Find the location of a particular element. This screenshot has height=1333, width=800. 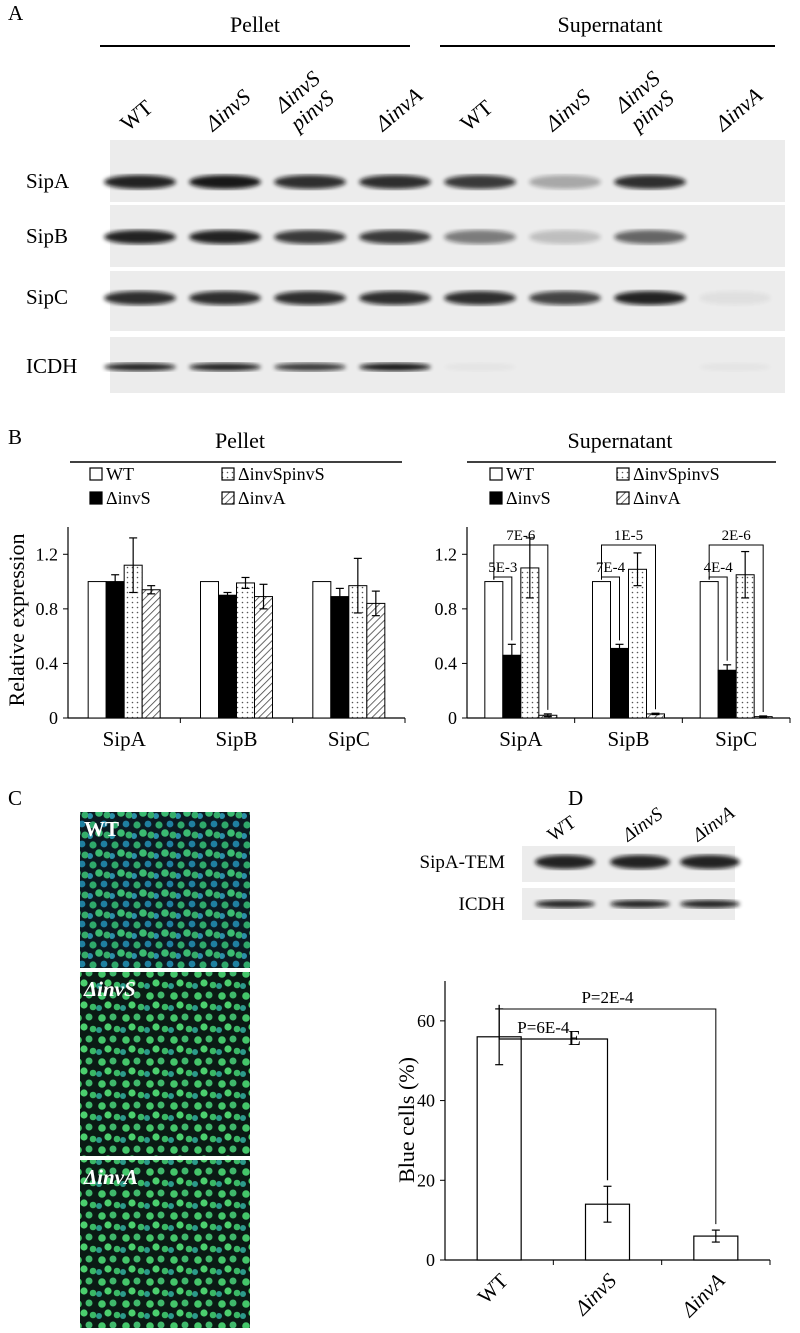

lane-label: ΔinvSpinvS is located at coordinates (644, 101).